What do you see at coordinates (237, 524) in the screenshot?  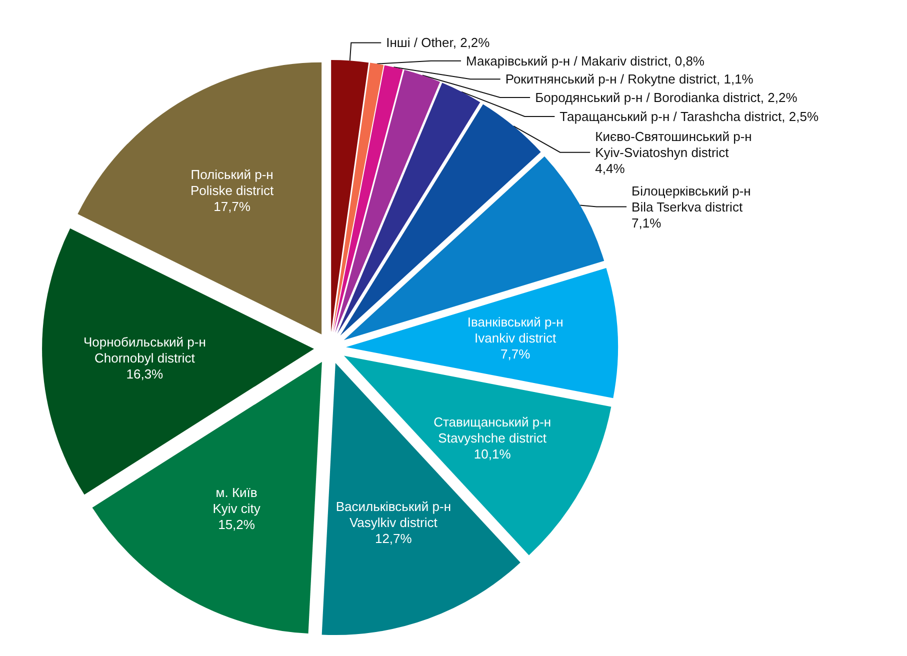 I see `data-label: 15,2%` at bounding box center [237, 524].